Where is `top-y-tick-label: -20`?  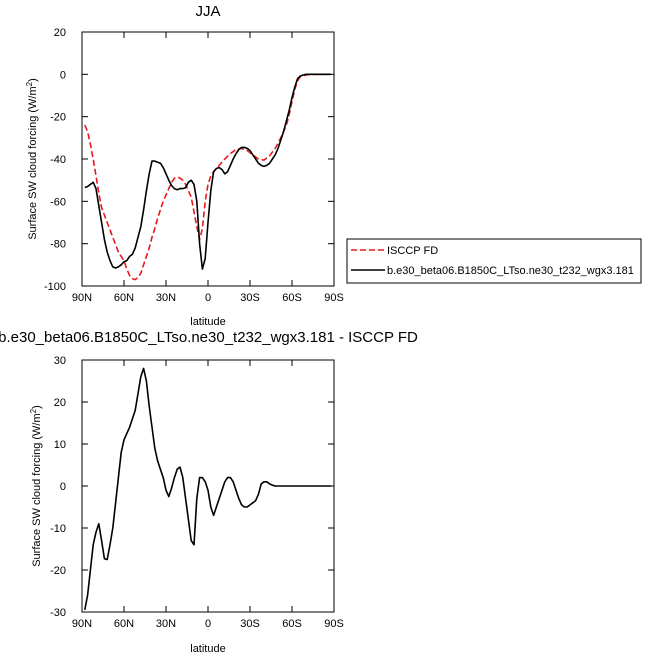
top-y-tick-label: -20 is located at coordinates (58, 118).